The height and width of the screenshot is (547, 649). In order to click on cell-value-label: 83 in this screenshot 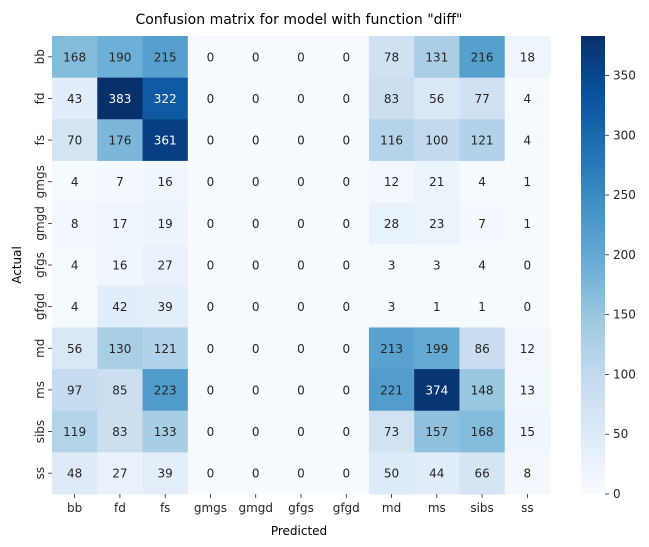, I will do `click(119, 432)`.